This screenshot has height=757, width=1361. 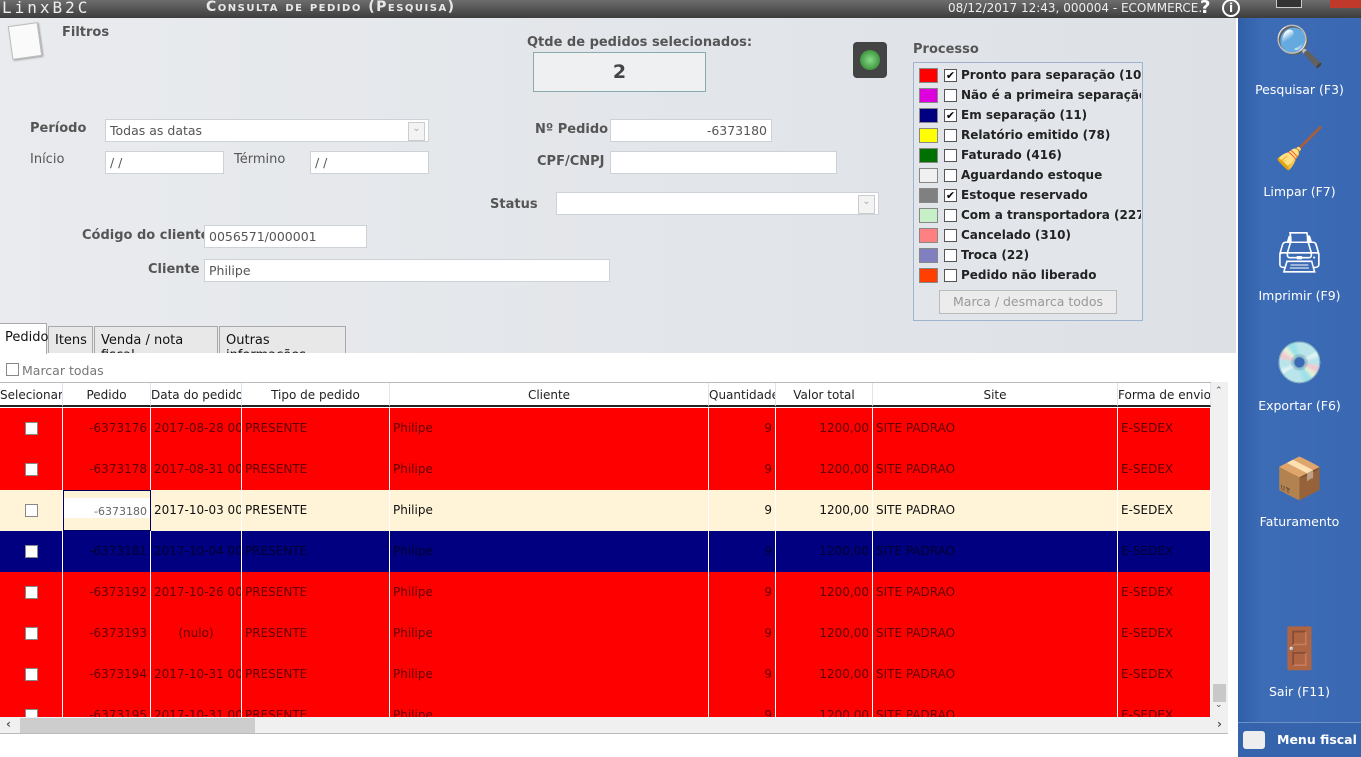 What do you see at coordinates (267, 130) in the screenshot?
I see `periodo-select: Todas as datas` at bounding box center [267, 130].